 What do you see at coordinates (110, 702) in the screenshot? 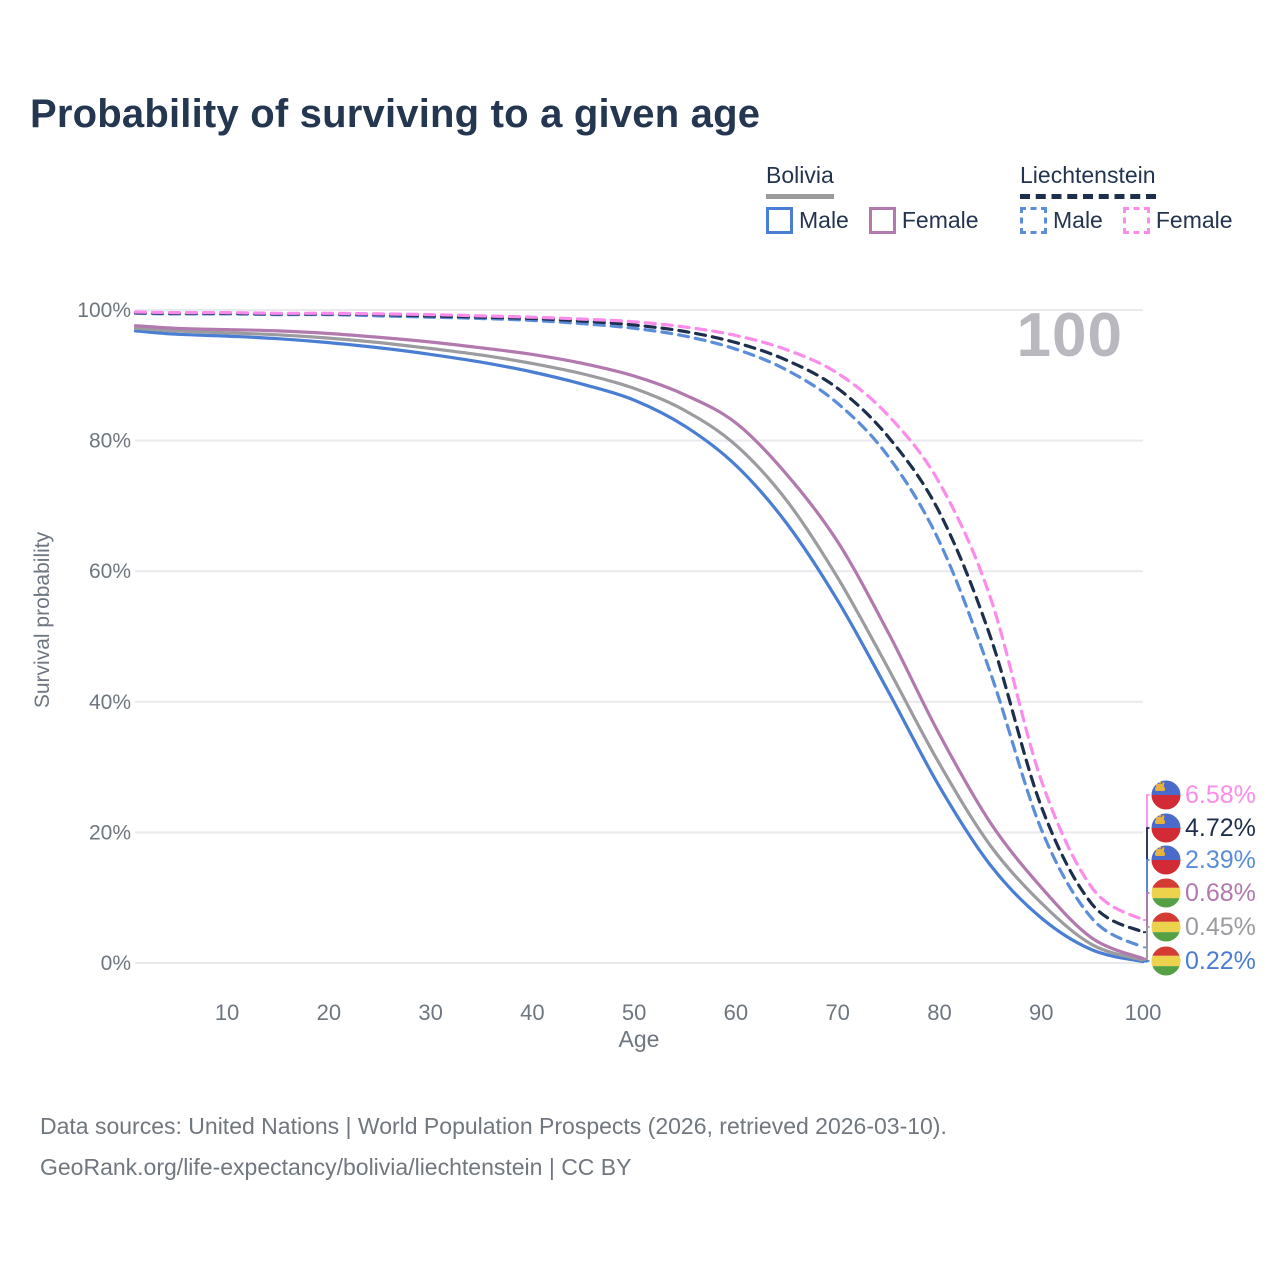
I see `y-tick-label-40%: 40%` at bounding box center [110, 702].